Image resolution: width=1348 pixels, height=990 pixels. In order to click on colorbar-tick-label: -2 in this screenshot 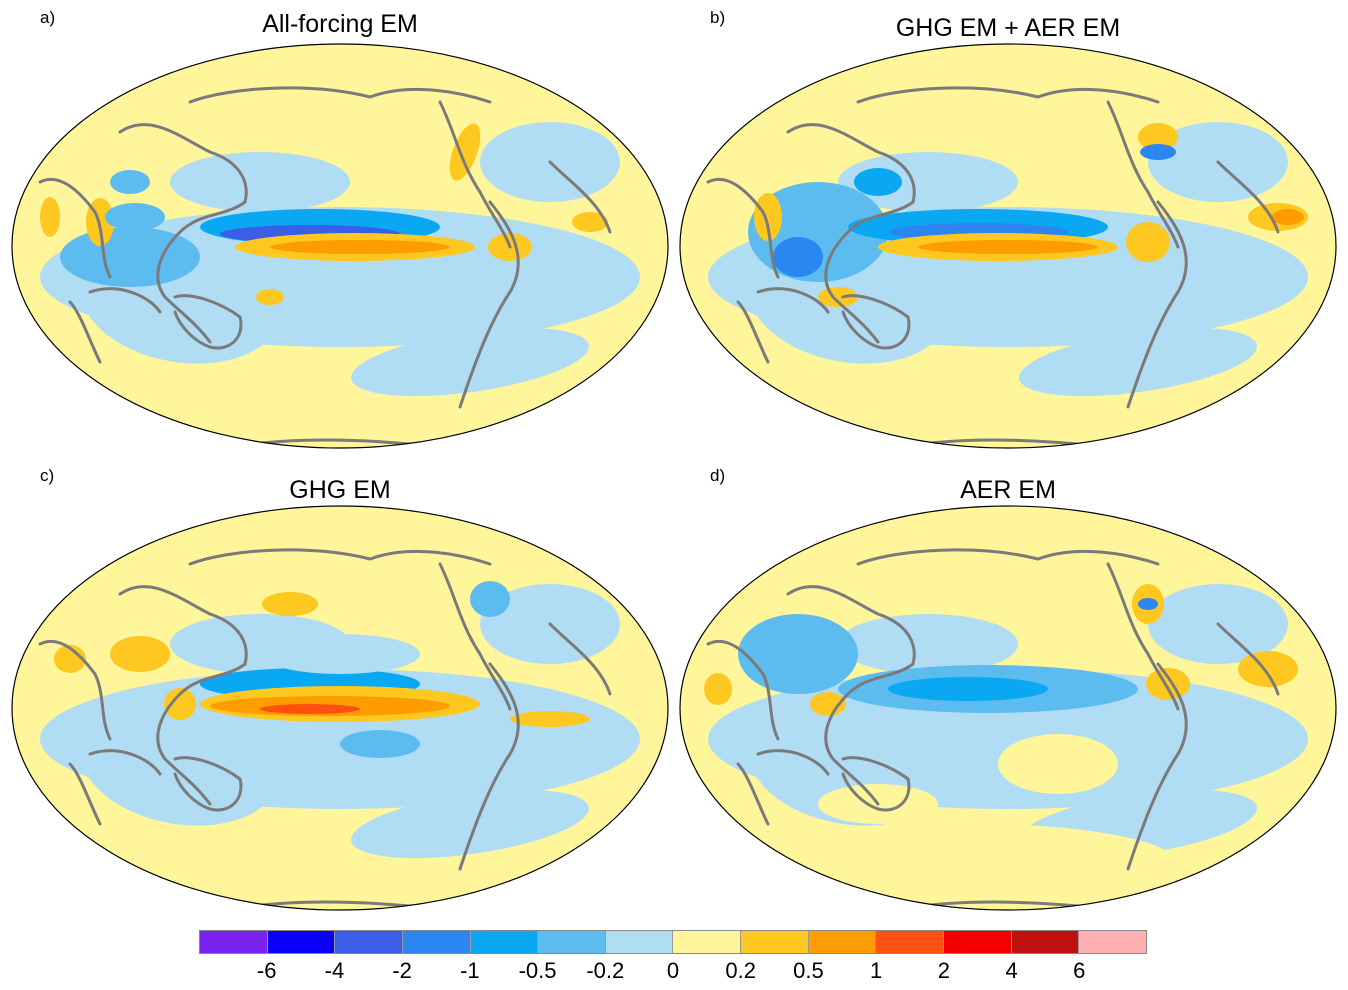, I will do `click(402, 970)`.